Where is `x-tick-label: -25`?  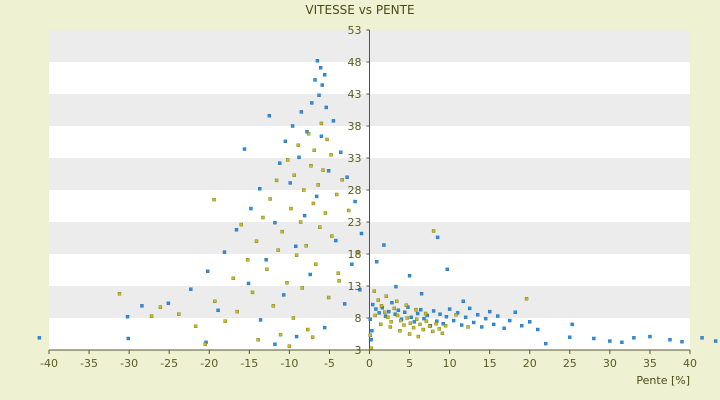 x-tick-label: -25 is located at coordinates (169, 363).